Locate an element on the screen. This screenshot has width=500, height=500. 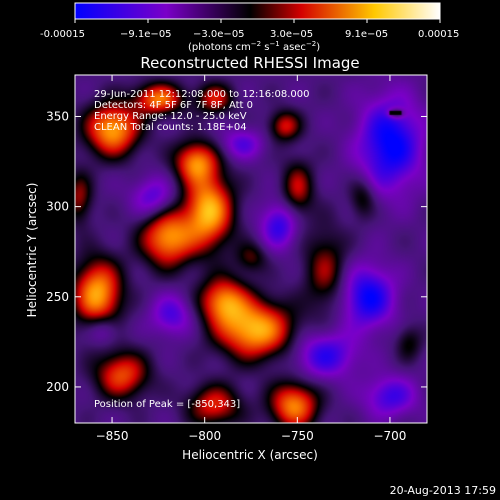
colorbar is located at coordinates (257, 11).